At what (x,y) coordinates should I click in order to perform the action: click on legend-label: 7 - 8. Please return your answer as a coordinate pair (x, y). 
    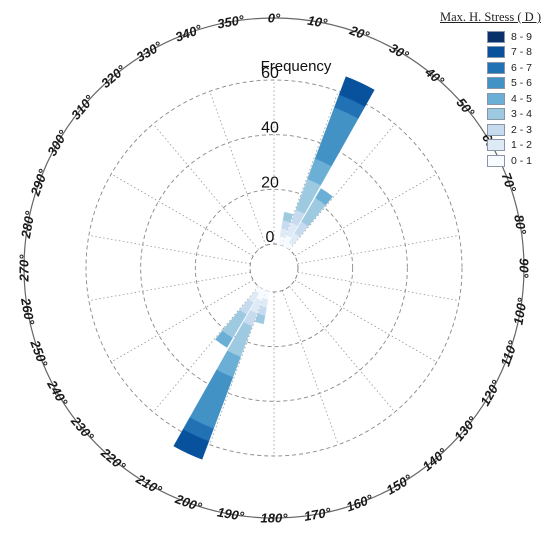
    Looking at the image, I should click on (522, 52).